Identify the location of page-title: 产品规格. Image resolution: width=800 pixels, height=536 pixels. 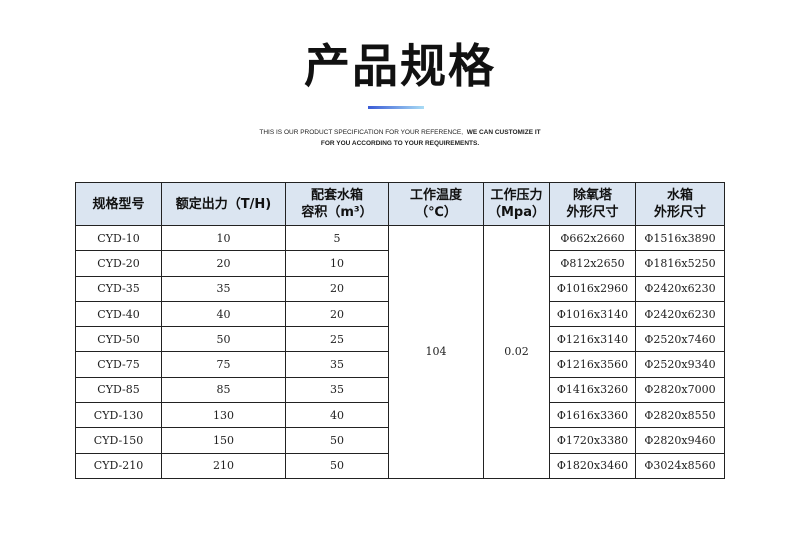
(400, 66).